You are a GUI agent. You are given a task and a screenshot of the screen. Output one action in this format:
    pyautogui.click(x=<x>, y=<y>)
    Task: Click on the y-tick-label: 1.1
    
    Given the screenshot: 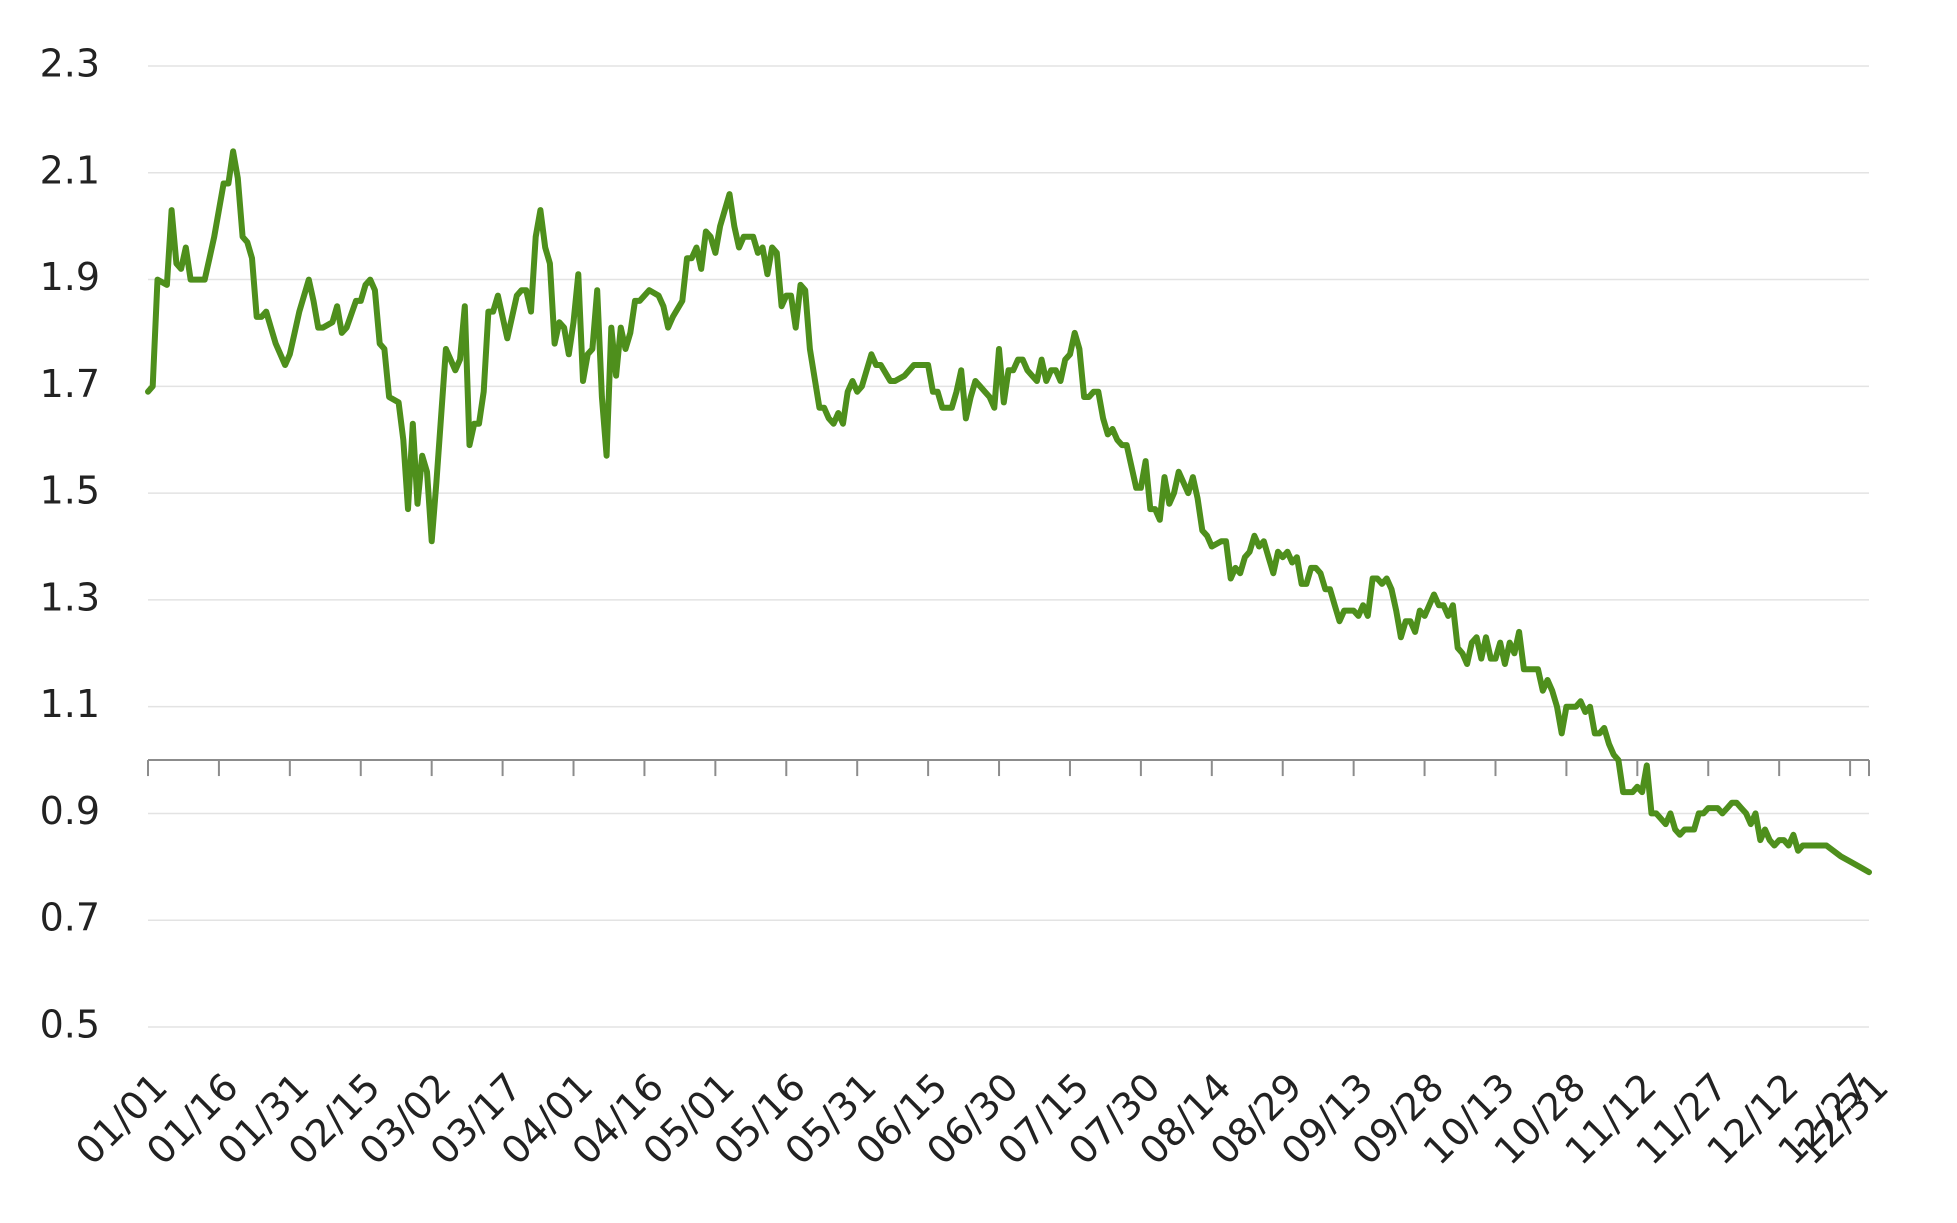 What is the action you would take?
    pyautogui.click(x=70, y=704)
    